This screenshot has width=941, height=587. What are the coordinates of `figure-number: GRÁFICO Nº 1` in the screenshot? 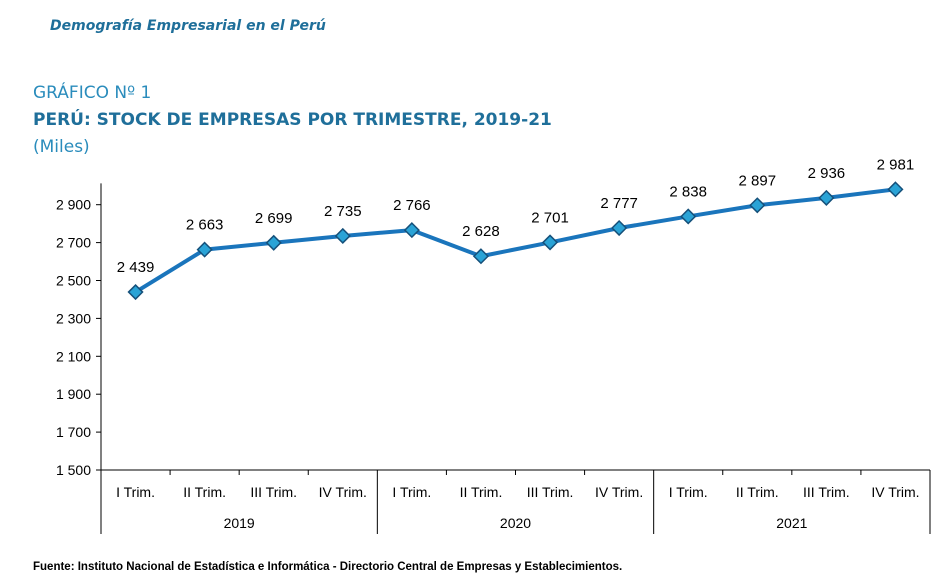 It's located at (92, 93).